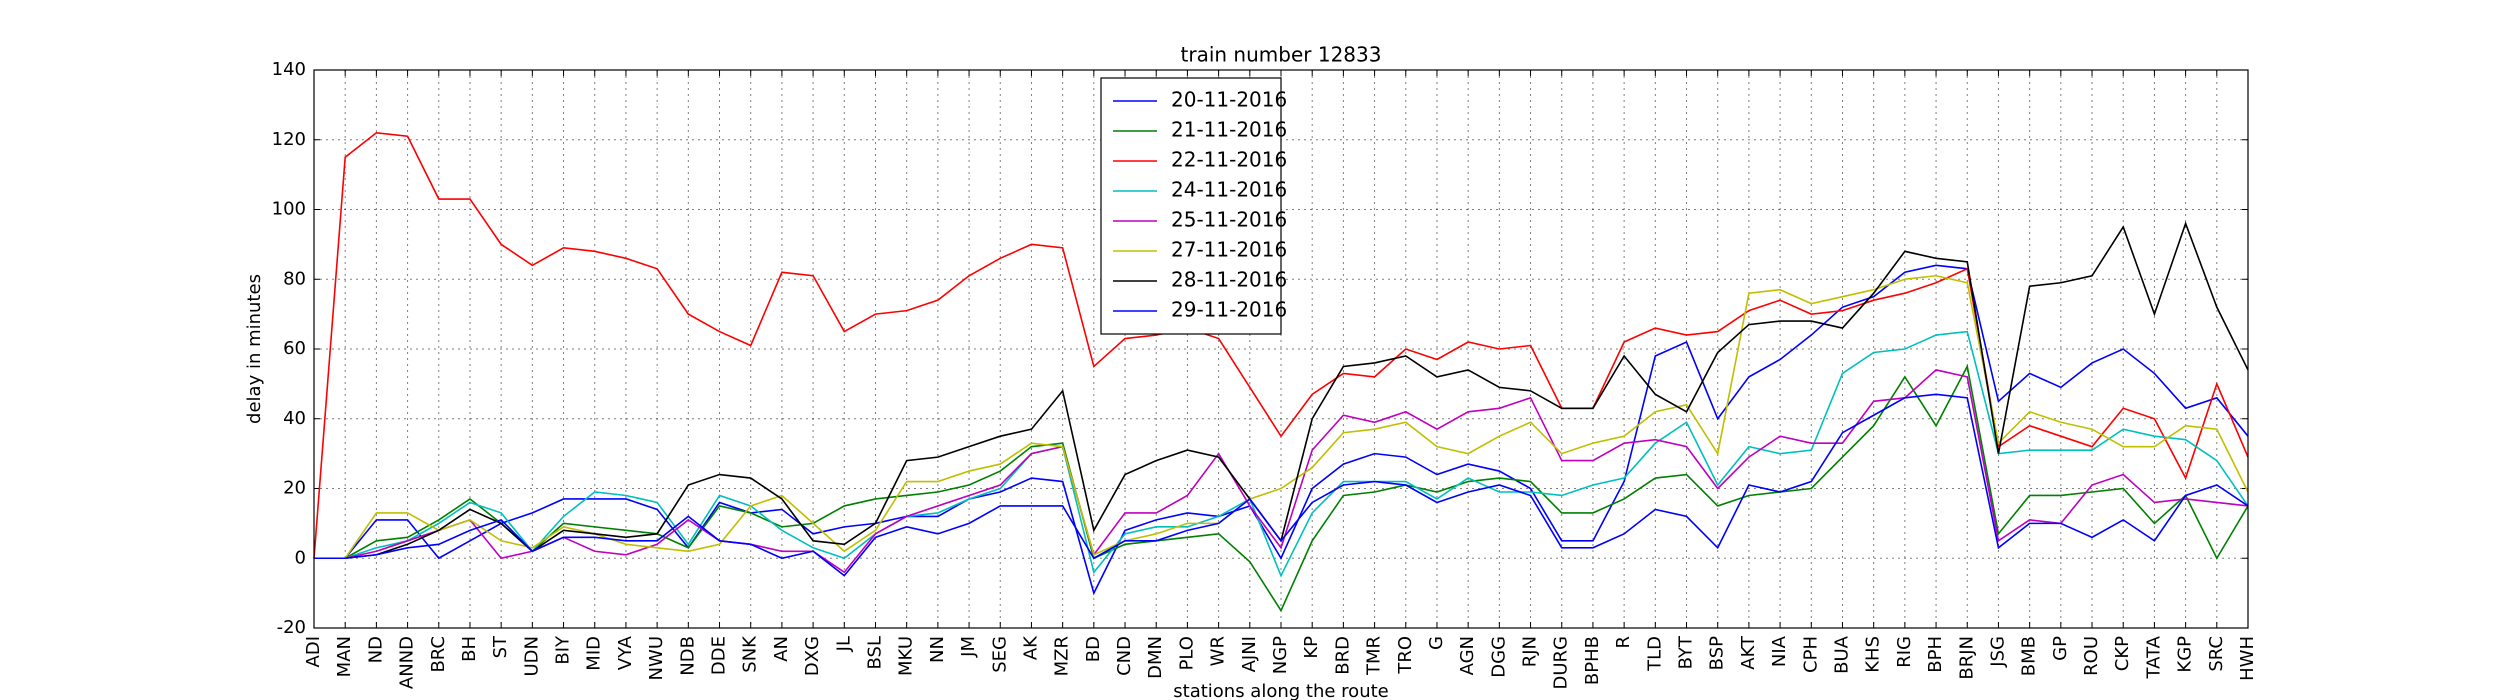 The image size is (2500, 700). What do you see at coordinates (563, 650) in the screenshot?
I see `x-tick-label: BIY` at bounding box center [563, 650].